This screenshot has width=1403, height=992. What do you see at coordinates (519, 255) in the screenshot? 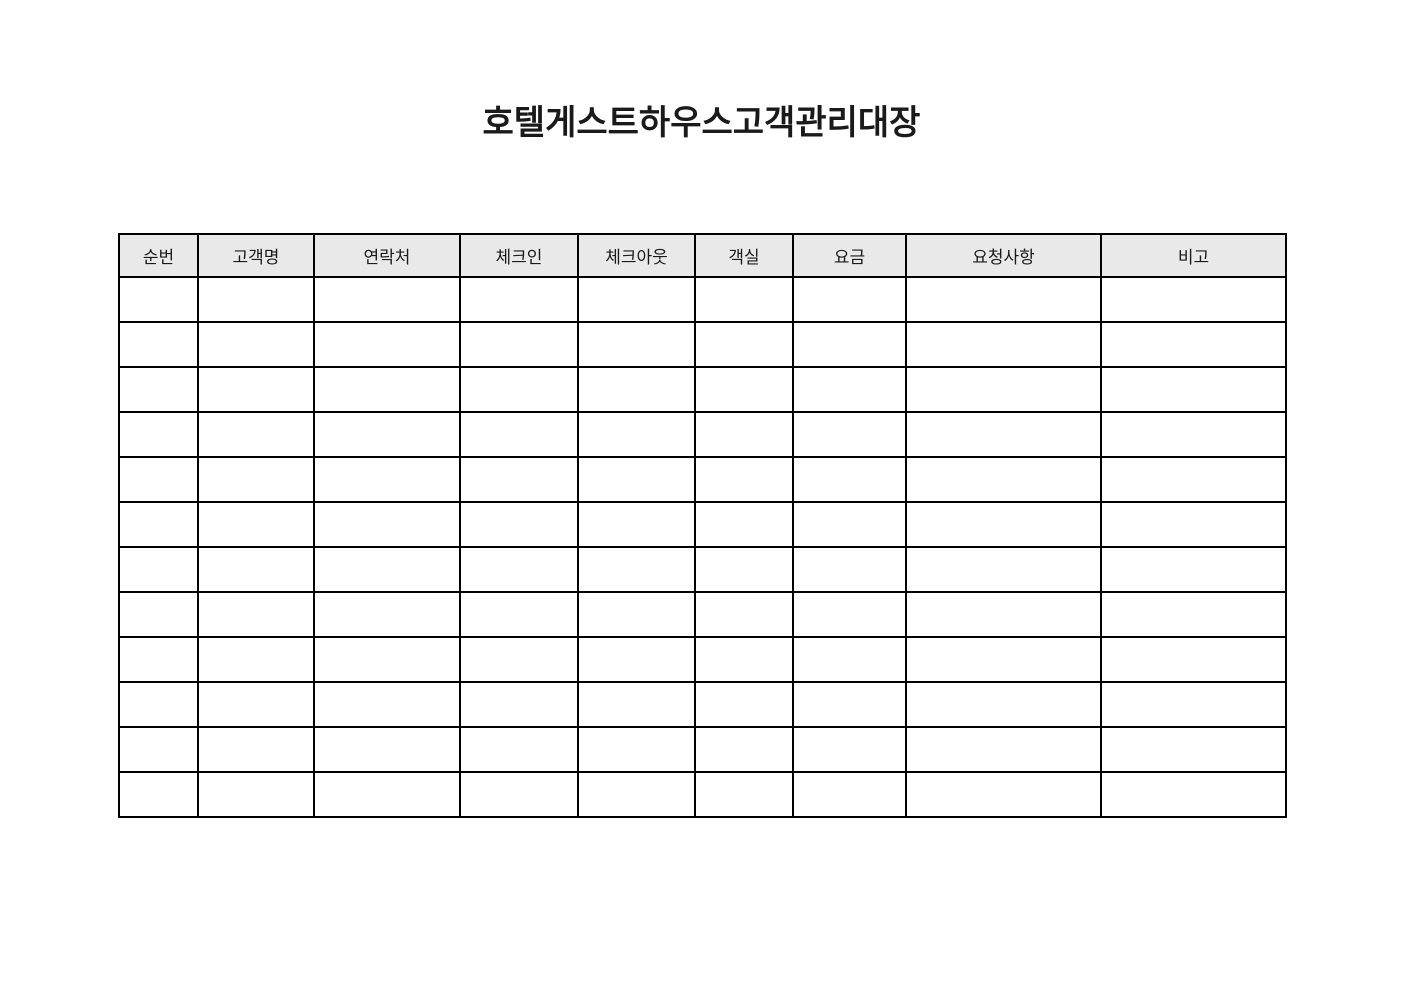
I see `col-header-check-in: 체크인` at bounding box center [519, 255].